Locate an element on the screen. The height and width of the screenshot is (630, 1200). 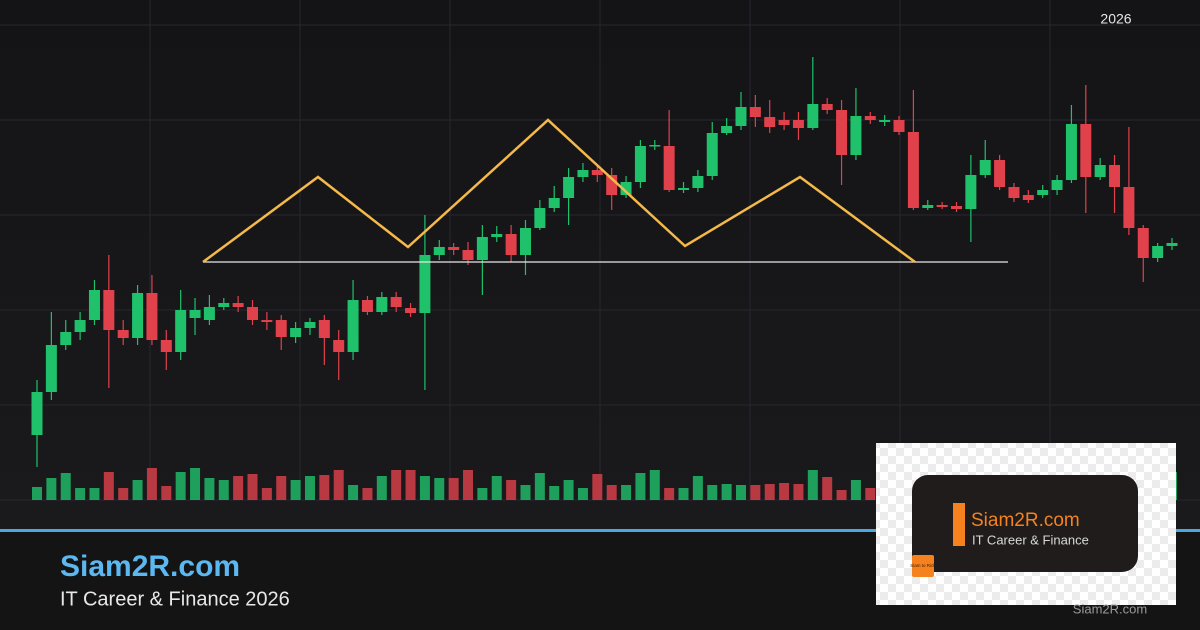
logo-badge-text: Siam to Rich is located at coordinates (923, 565).